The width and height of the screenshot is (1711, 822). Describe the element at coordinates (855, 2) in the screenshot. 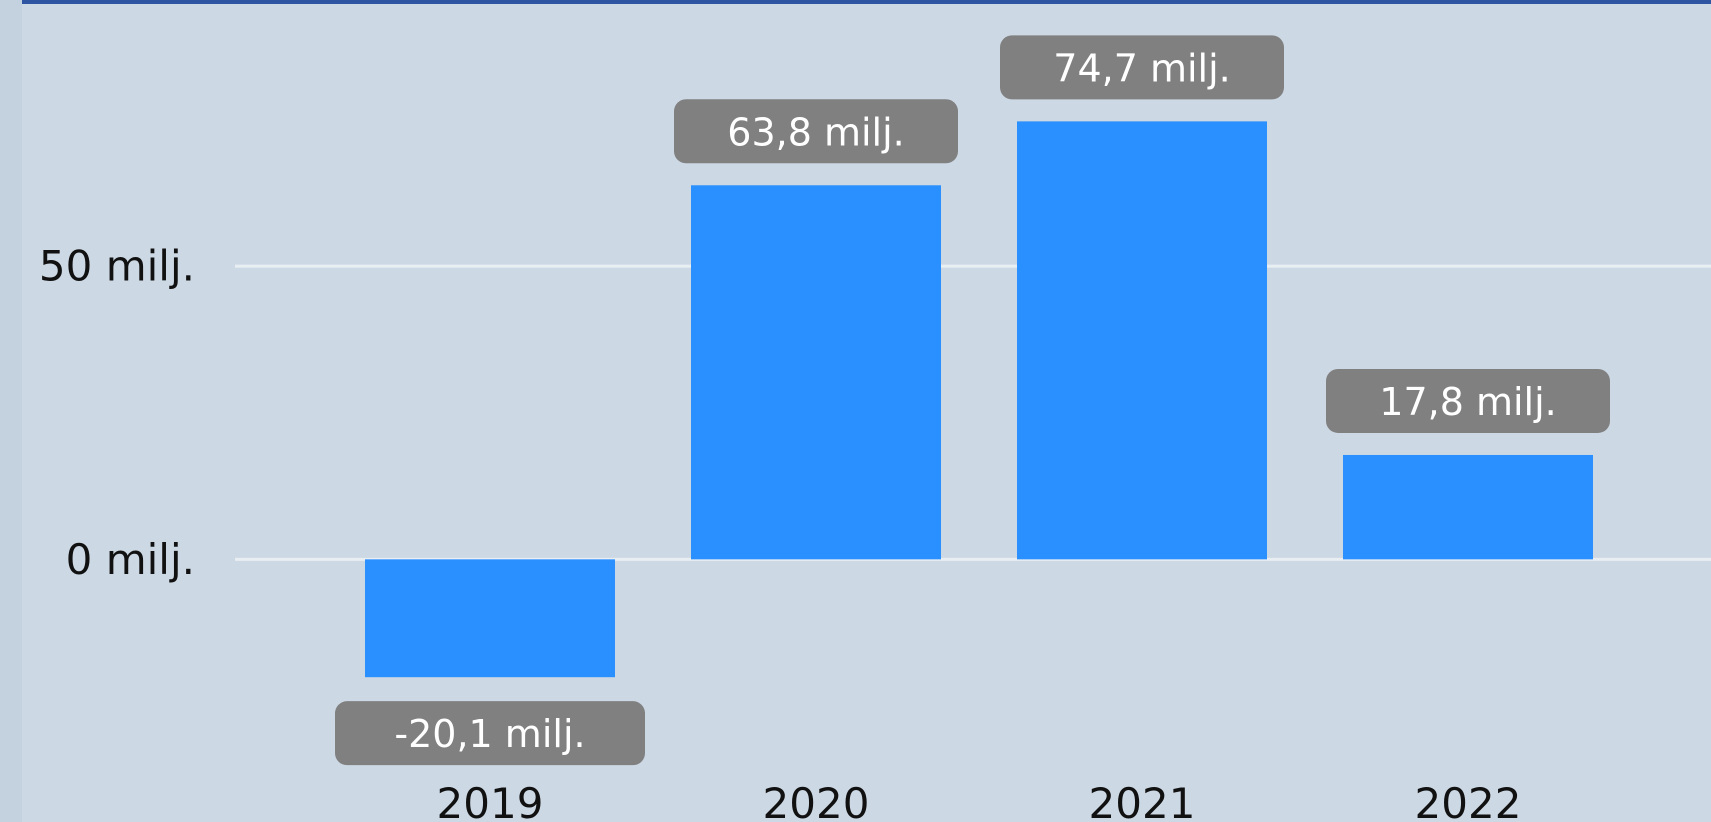

I see `top-accent-bar` at that location.